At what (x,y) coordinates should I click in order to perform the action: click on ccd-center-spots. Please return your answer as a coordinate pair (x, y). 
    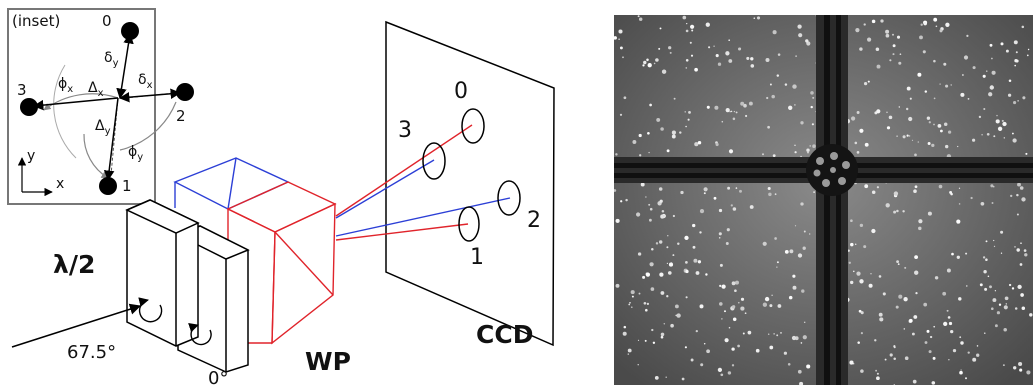
    Looking at the image, I should click on (831, 169).